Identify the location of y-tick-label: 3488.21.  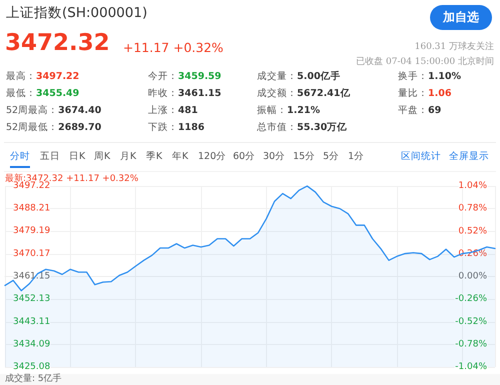
(31, 209).